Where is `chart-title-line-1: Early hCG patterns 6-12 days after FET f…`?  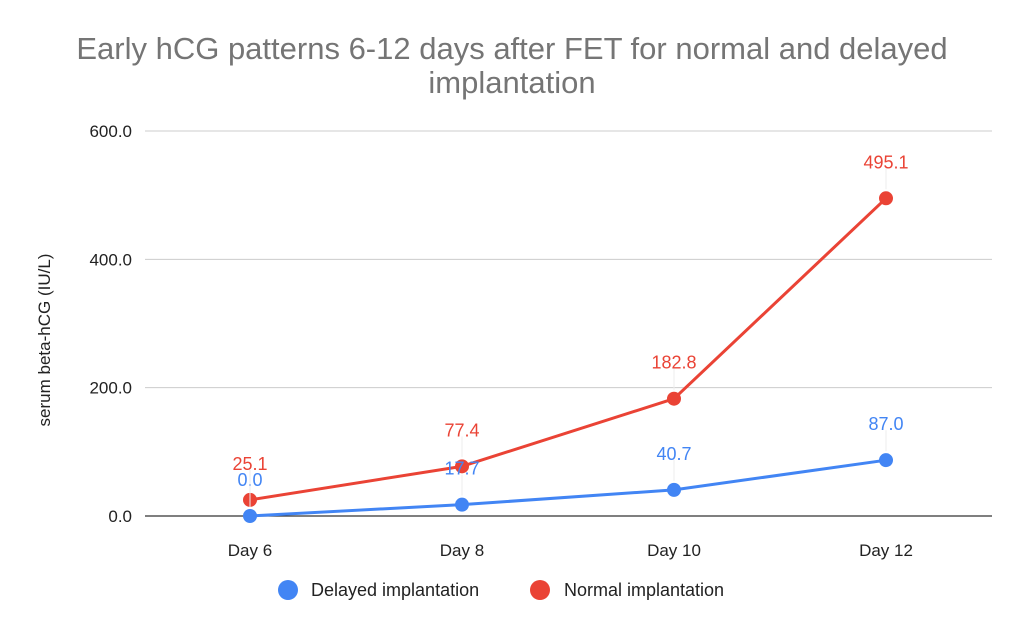
chart-title-line-1: Early hCG patterns 6-12 days after FET f… is located at coordinates (511, 48).